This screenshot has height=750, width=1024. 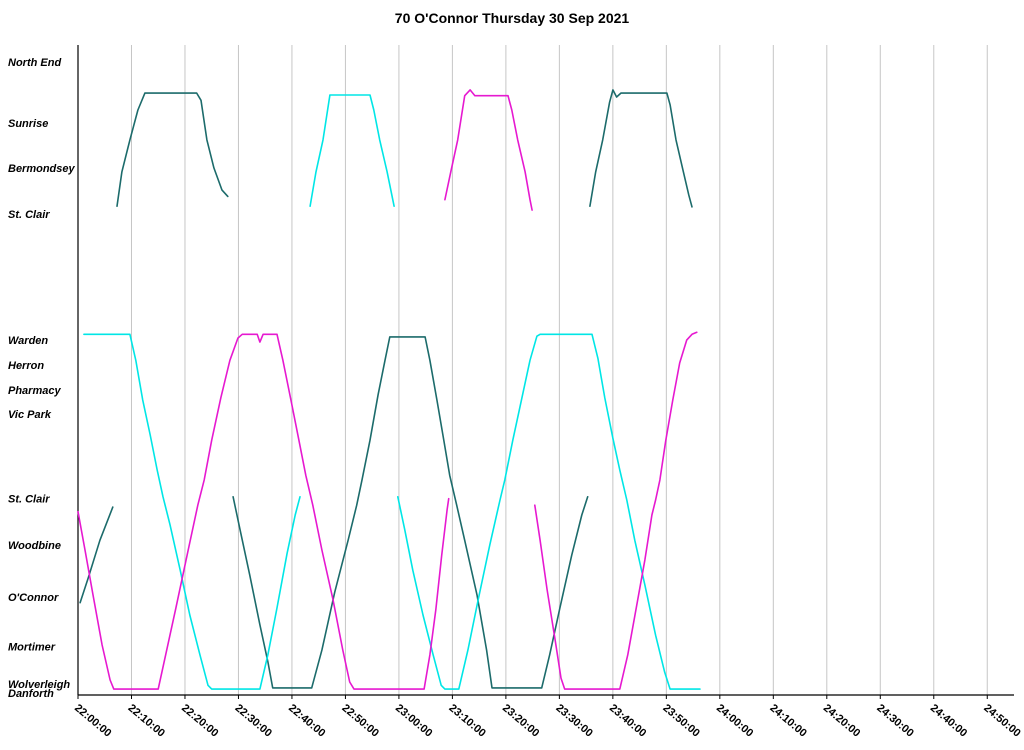 I want to click on stop-label: North End, so click(x=34, y=63).